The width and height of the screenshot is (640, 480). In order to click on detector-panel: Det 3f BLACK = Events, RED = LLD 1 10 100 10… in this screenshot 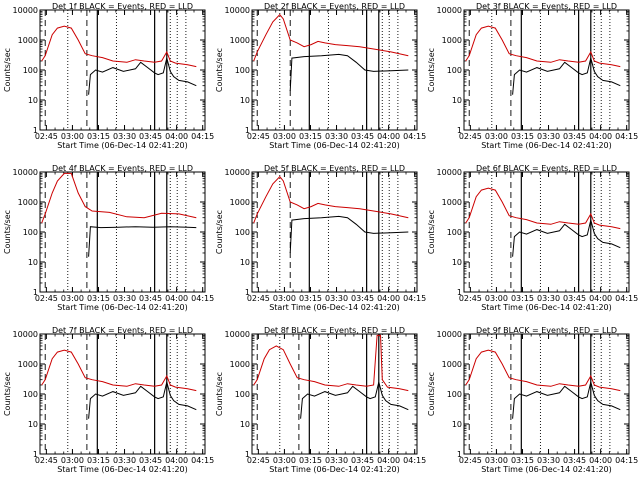, I will do `click(532, 76)`.